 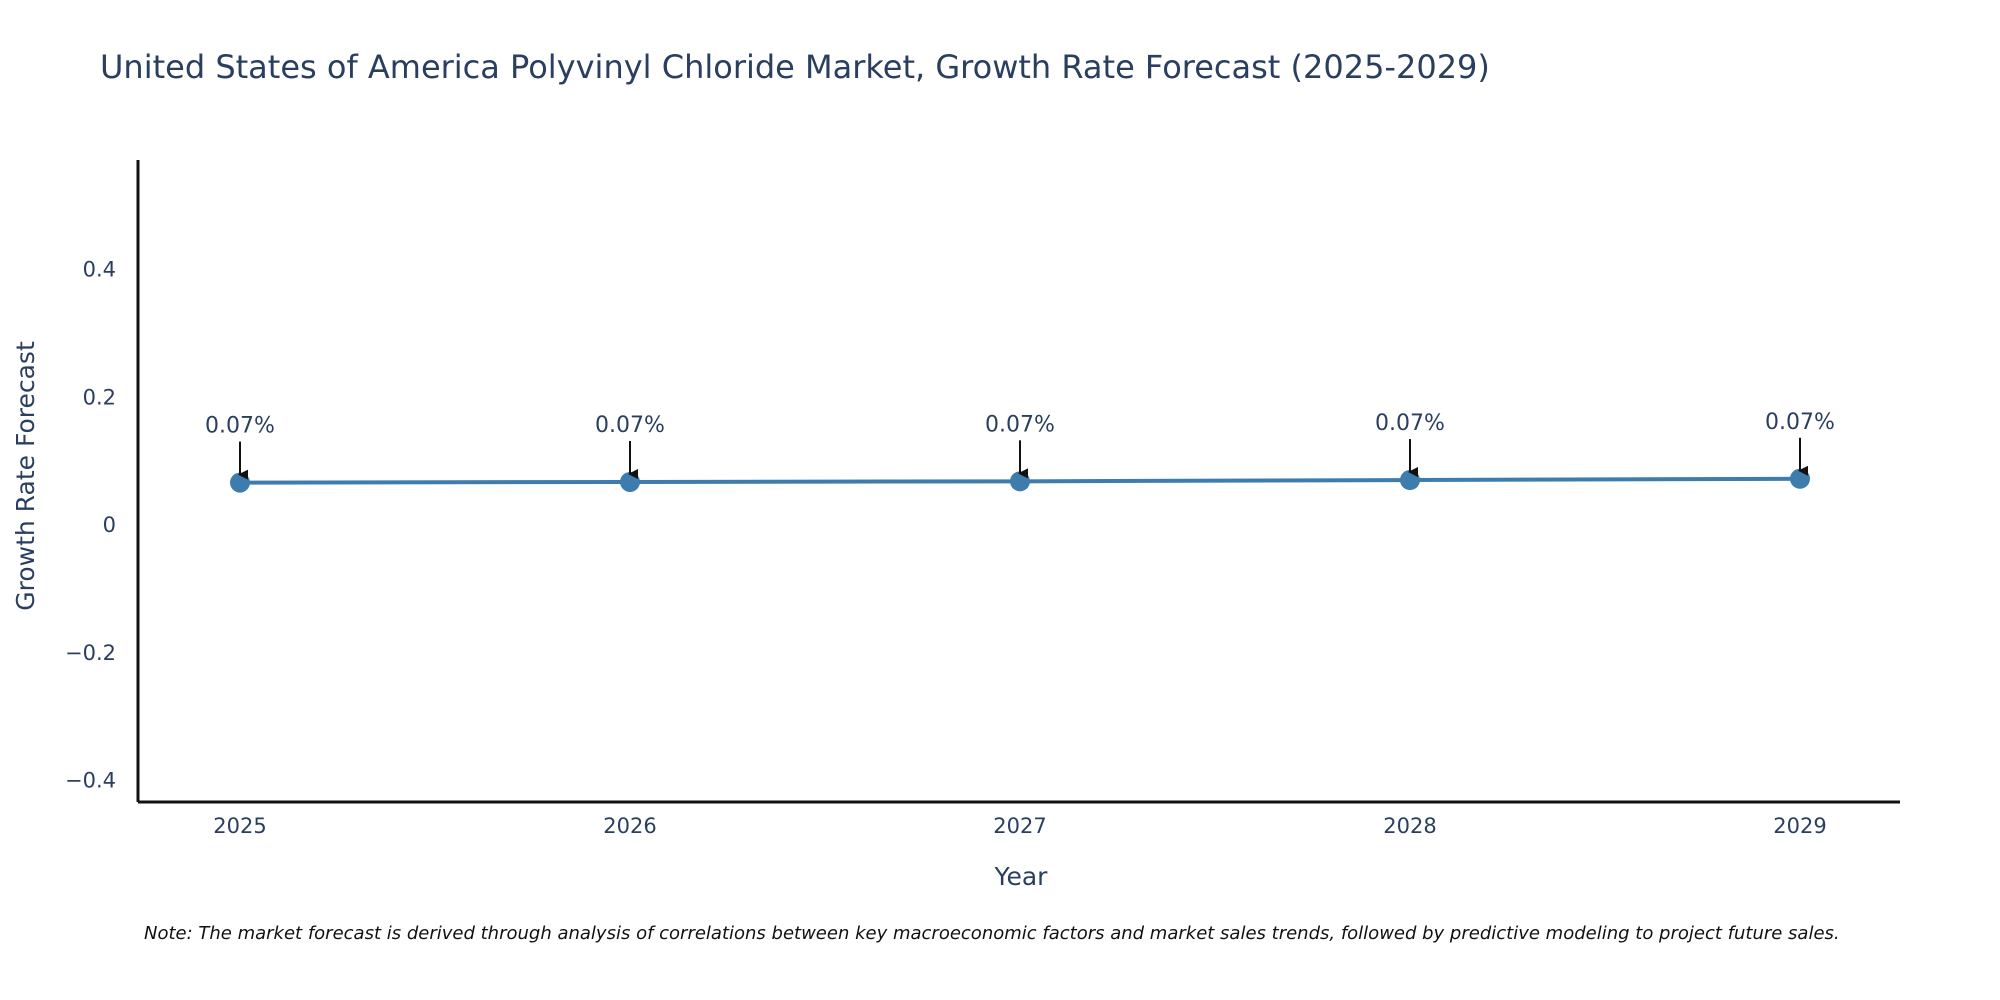 I want to click on y-tick-label: 0.2, so click(x=99, y=397).